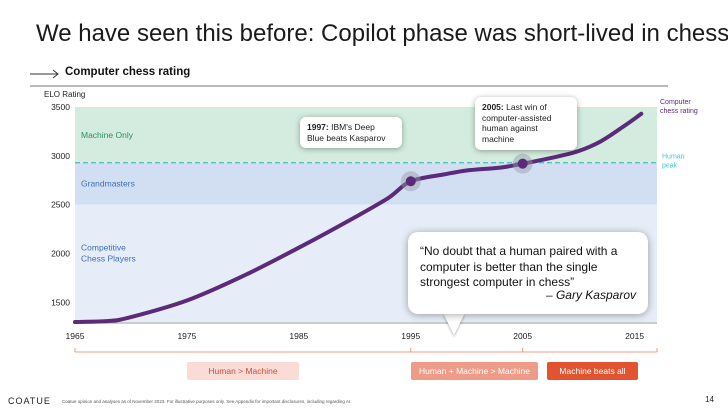 The height and width of the screenshot is (410, 728). What do you see at coordinates (675, 102) in the screenshot?
I see `series-label-0: Computer` at bounding box center [675, 102].